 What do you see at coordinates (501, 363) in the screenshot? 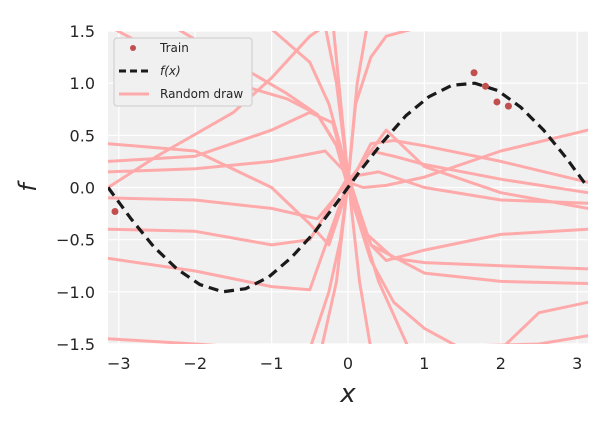
I see `x-tick-label: 2` at bounding box center [501, 363].